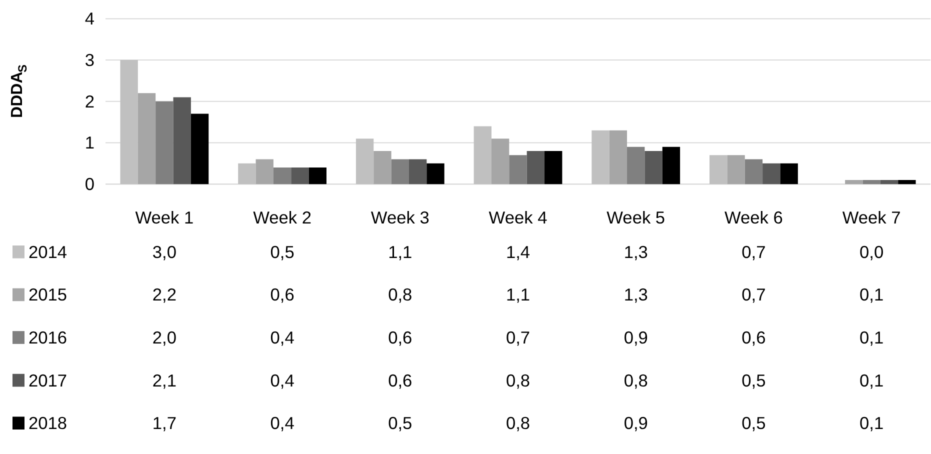 The height and width of the screenshot is (454, 931). What do you see at coordinates (164, 338) in the screenshot?
I see `data-label: 2,0` at bounding box center [164, 338].